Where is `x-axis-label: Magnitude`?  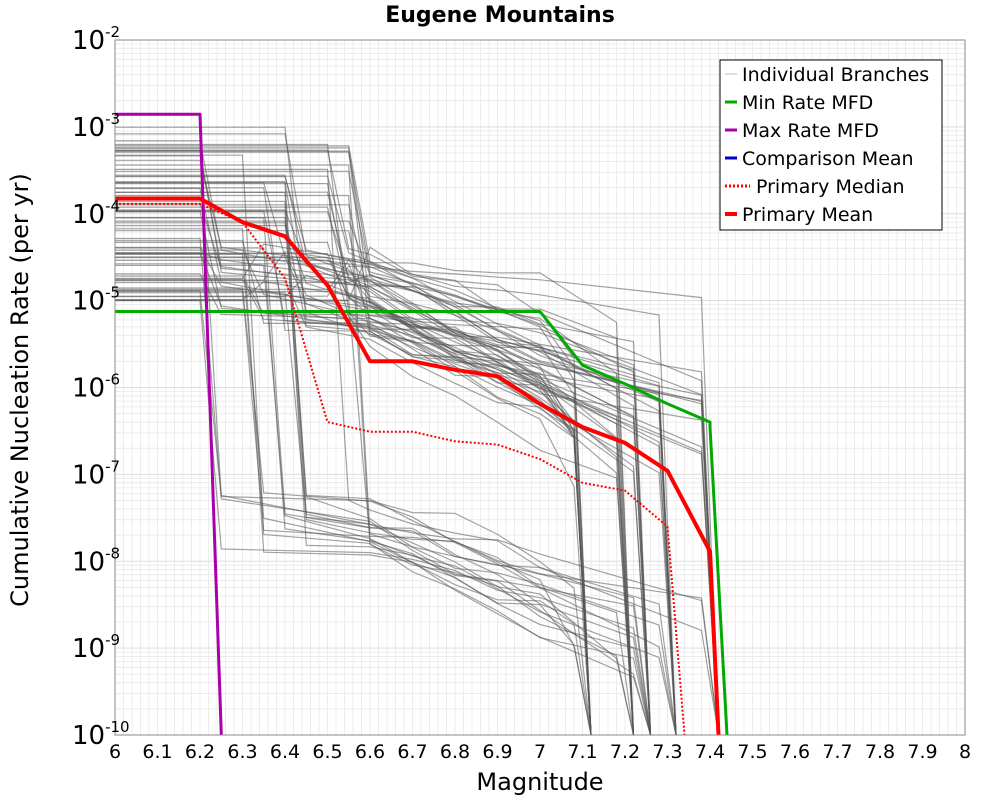 x-axis-label: Magnitude is located at coordinates (539, 782).